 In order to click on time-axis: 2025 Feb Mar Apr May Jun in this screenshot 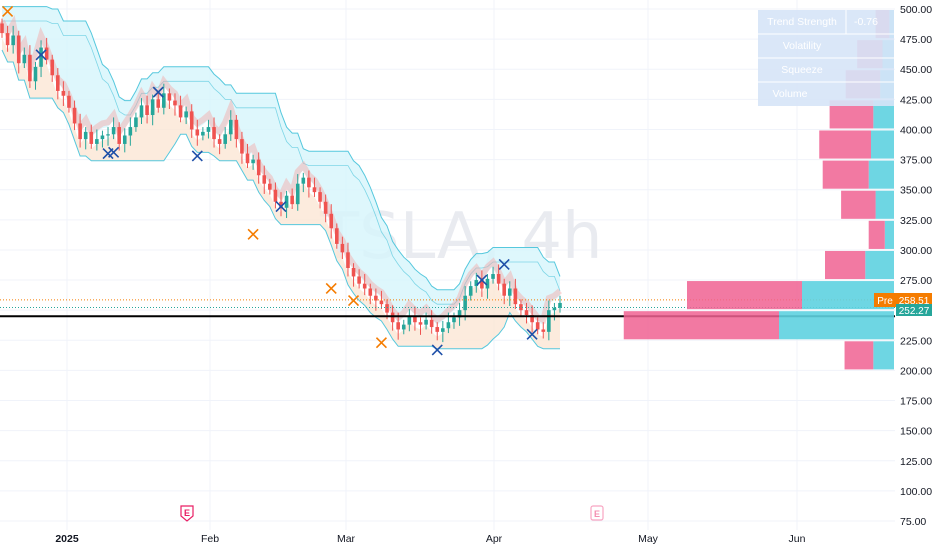, I will do `click(430, 539)`.